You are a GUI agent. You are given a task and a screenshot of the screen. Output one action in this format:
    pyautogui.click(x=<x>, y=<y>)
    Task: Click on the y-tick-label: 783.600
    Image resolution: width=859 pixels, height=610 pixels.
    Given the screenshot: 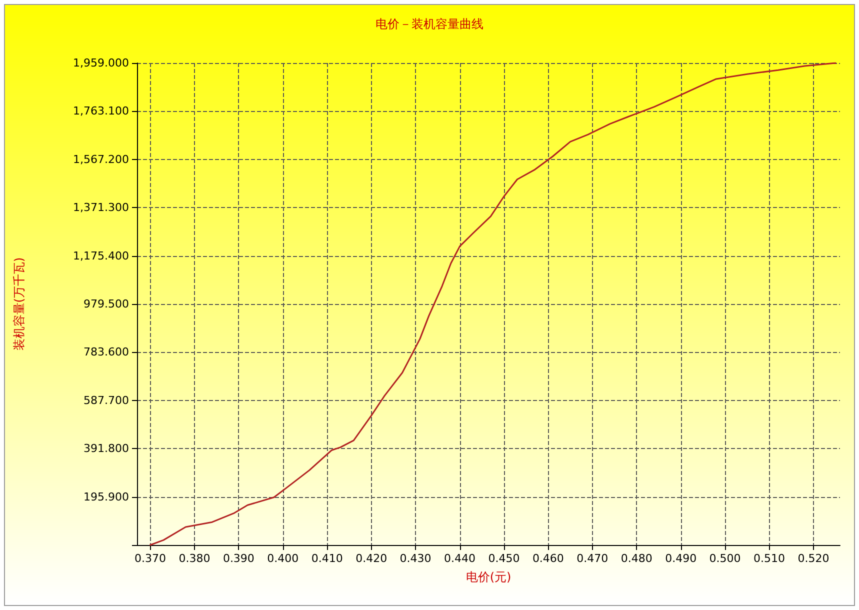 What is the action you would take?
    pyautogui.click(x=106, y=352)
    